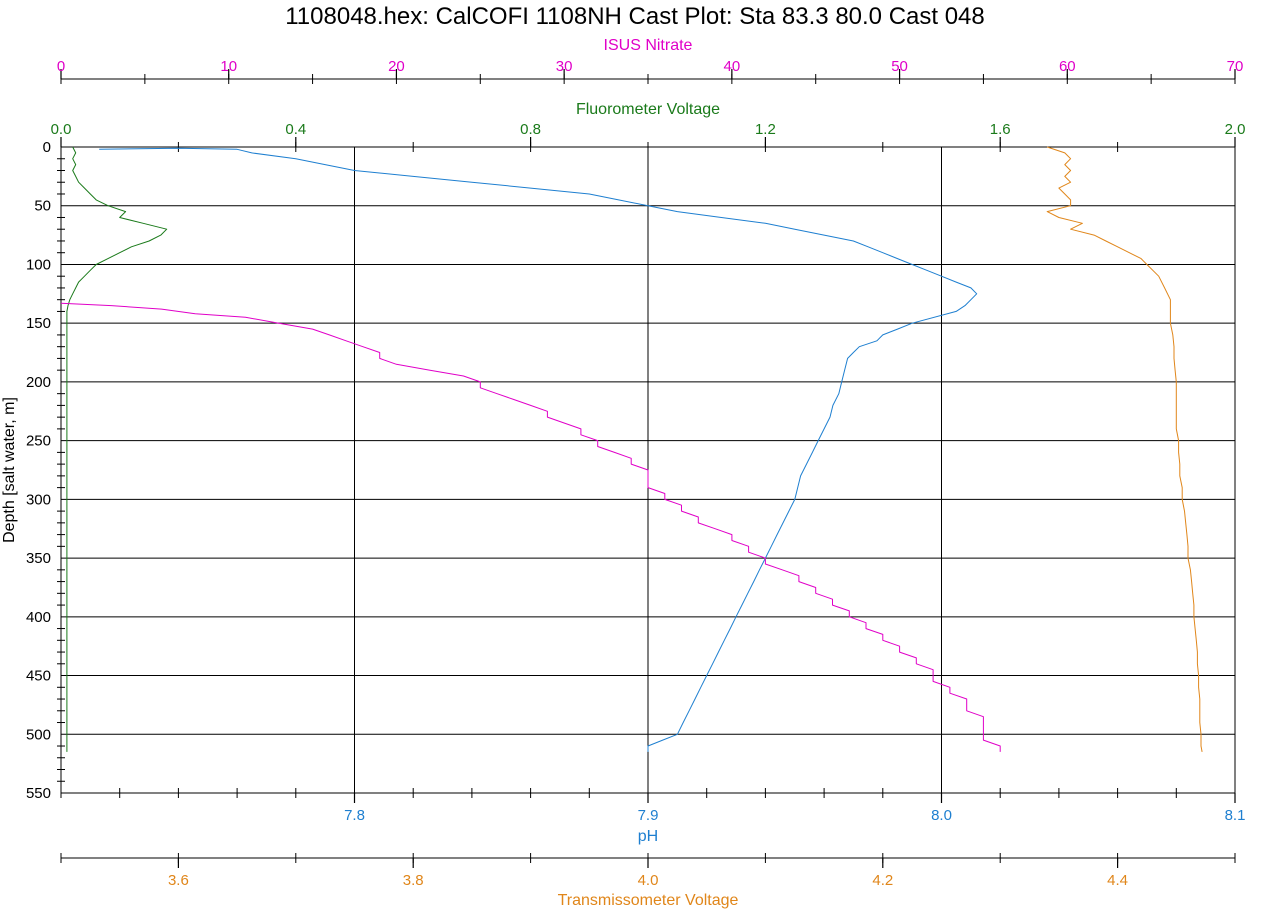  What do you see at coordinates (899, 66) in the screenshot?
I see `nitrate-tick-label: 50` at bounding box center [899, 66].